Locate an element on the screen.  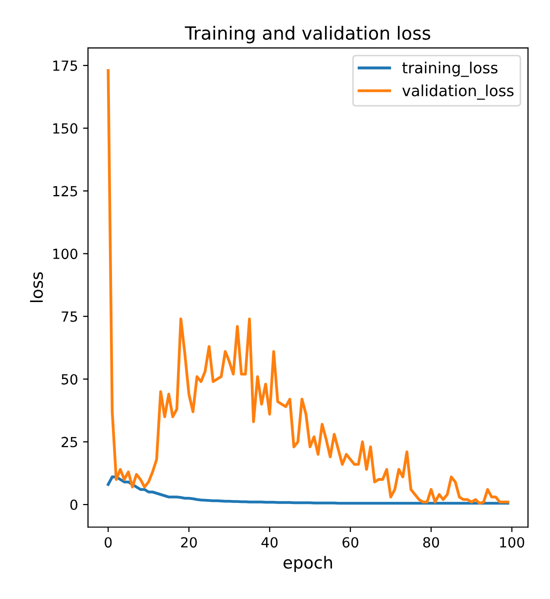
y-tick-label: 25 is located at coordinates (70, 442).